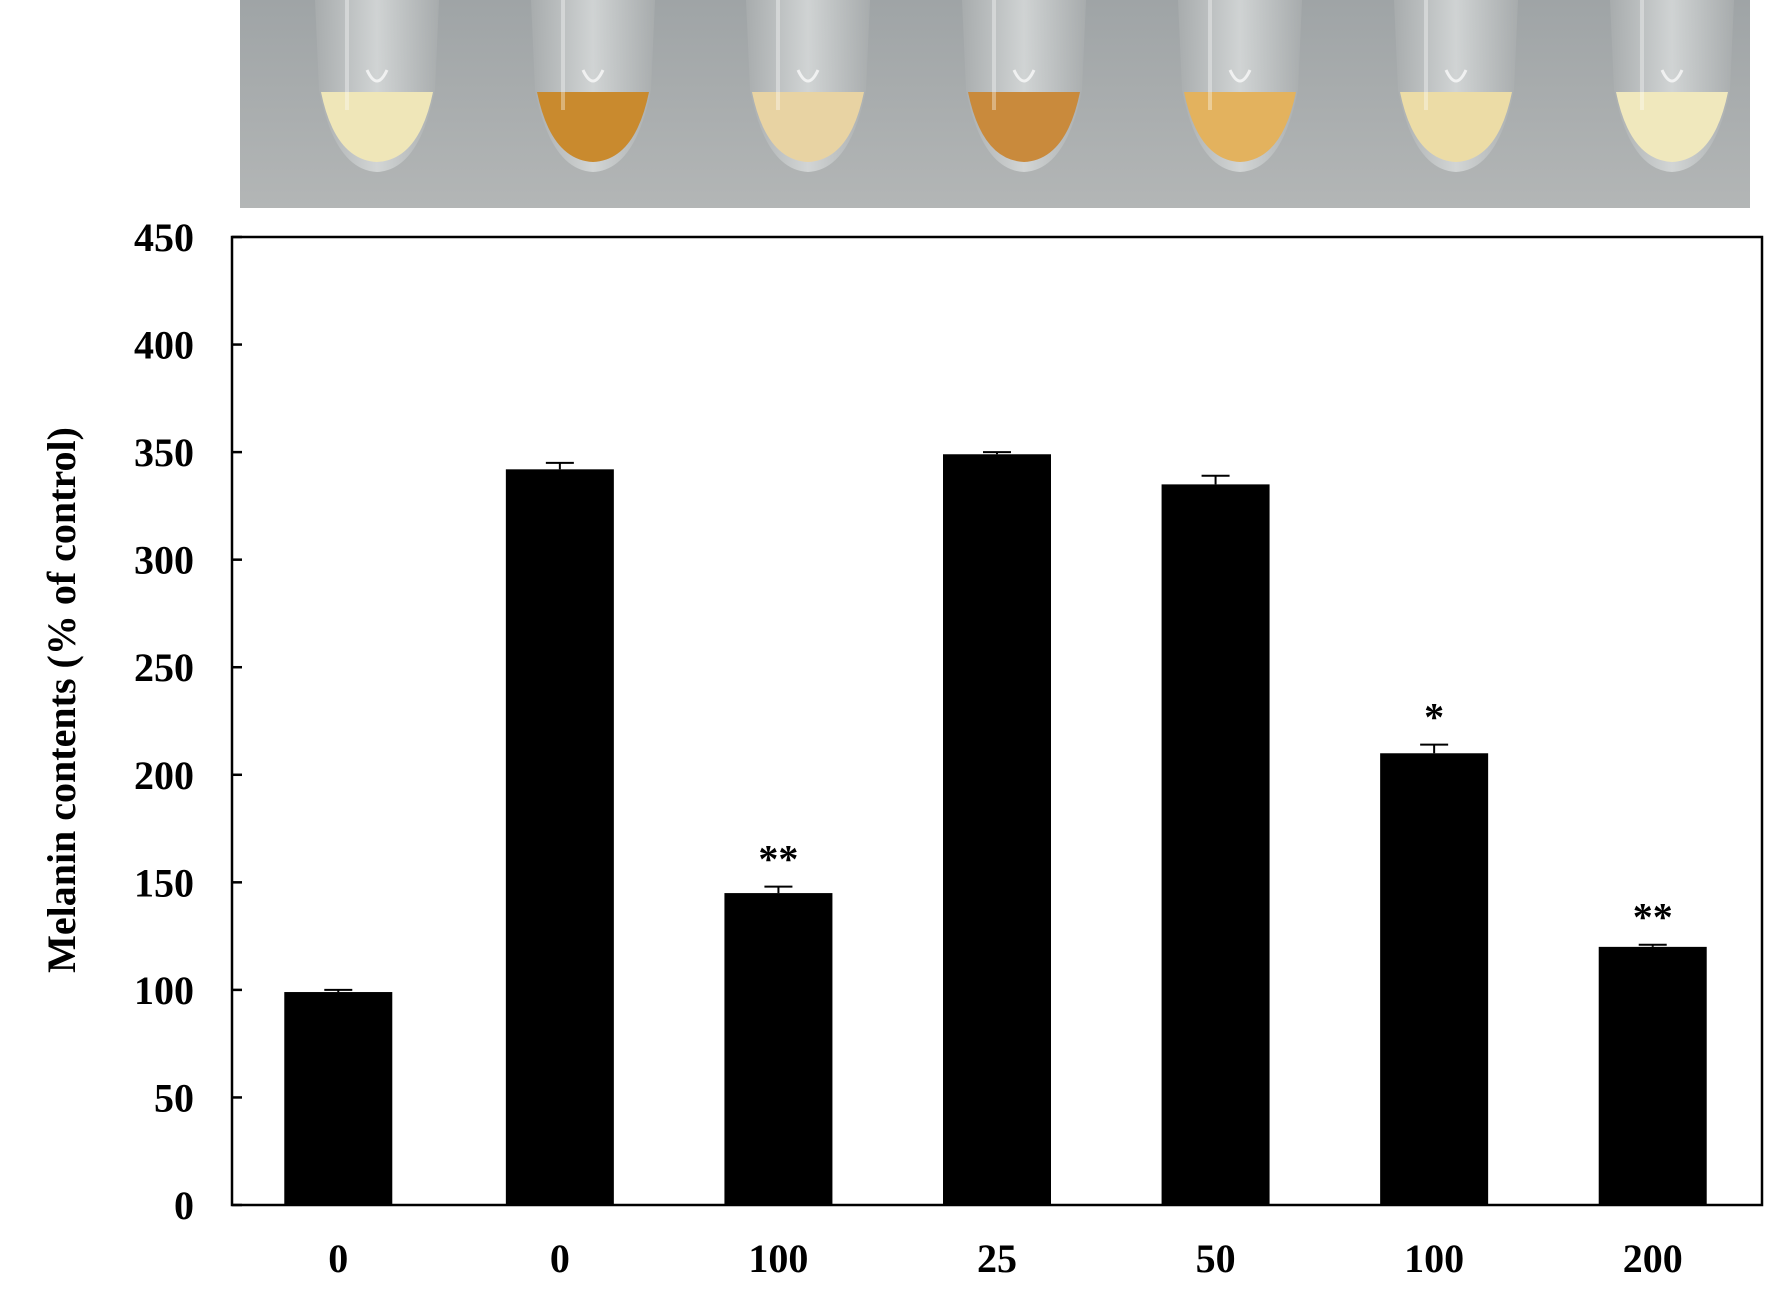 The height and width of the screenshot is (1307, 1772). Describe the element at coordinates (174, 1097) in the screenshot. I see `y-tick-label: 50` at that location.